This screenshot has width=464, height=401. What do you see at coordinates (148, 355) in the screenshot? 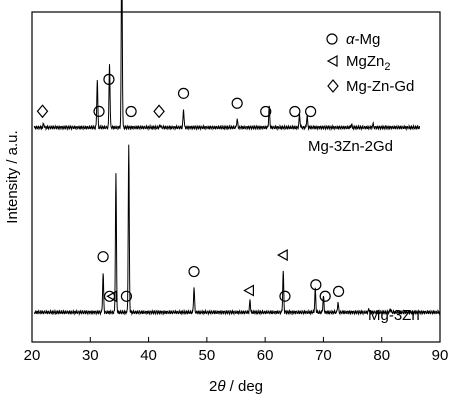
I see `x-tick-label: 40` at bounding box center [148, 355].